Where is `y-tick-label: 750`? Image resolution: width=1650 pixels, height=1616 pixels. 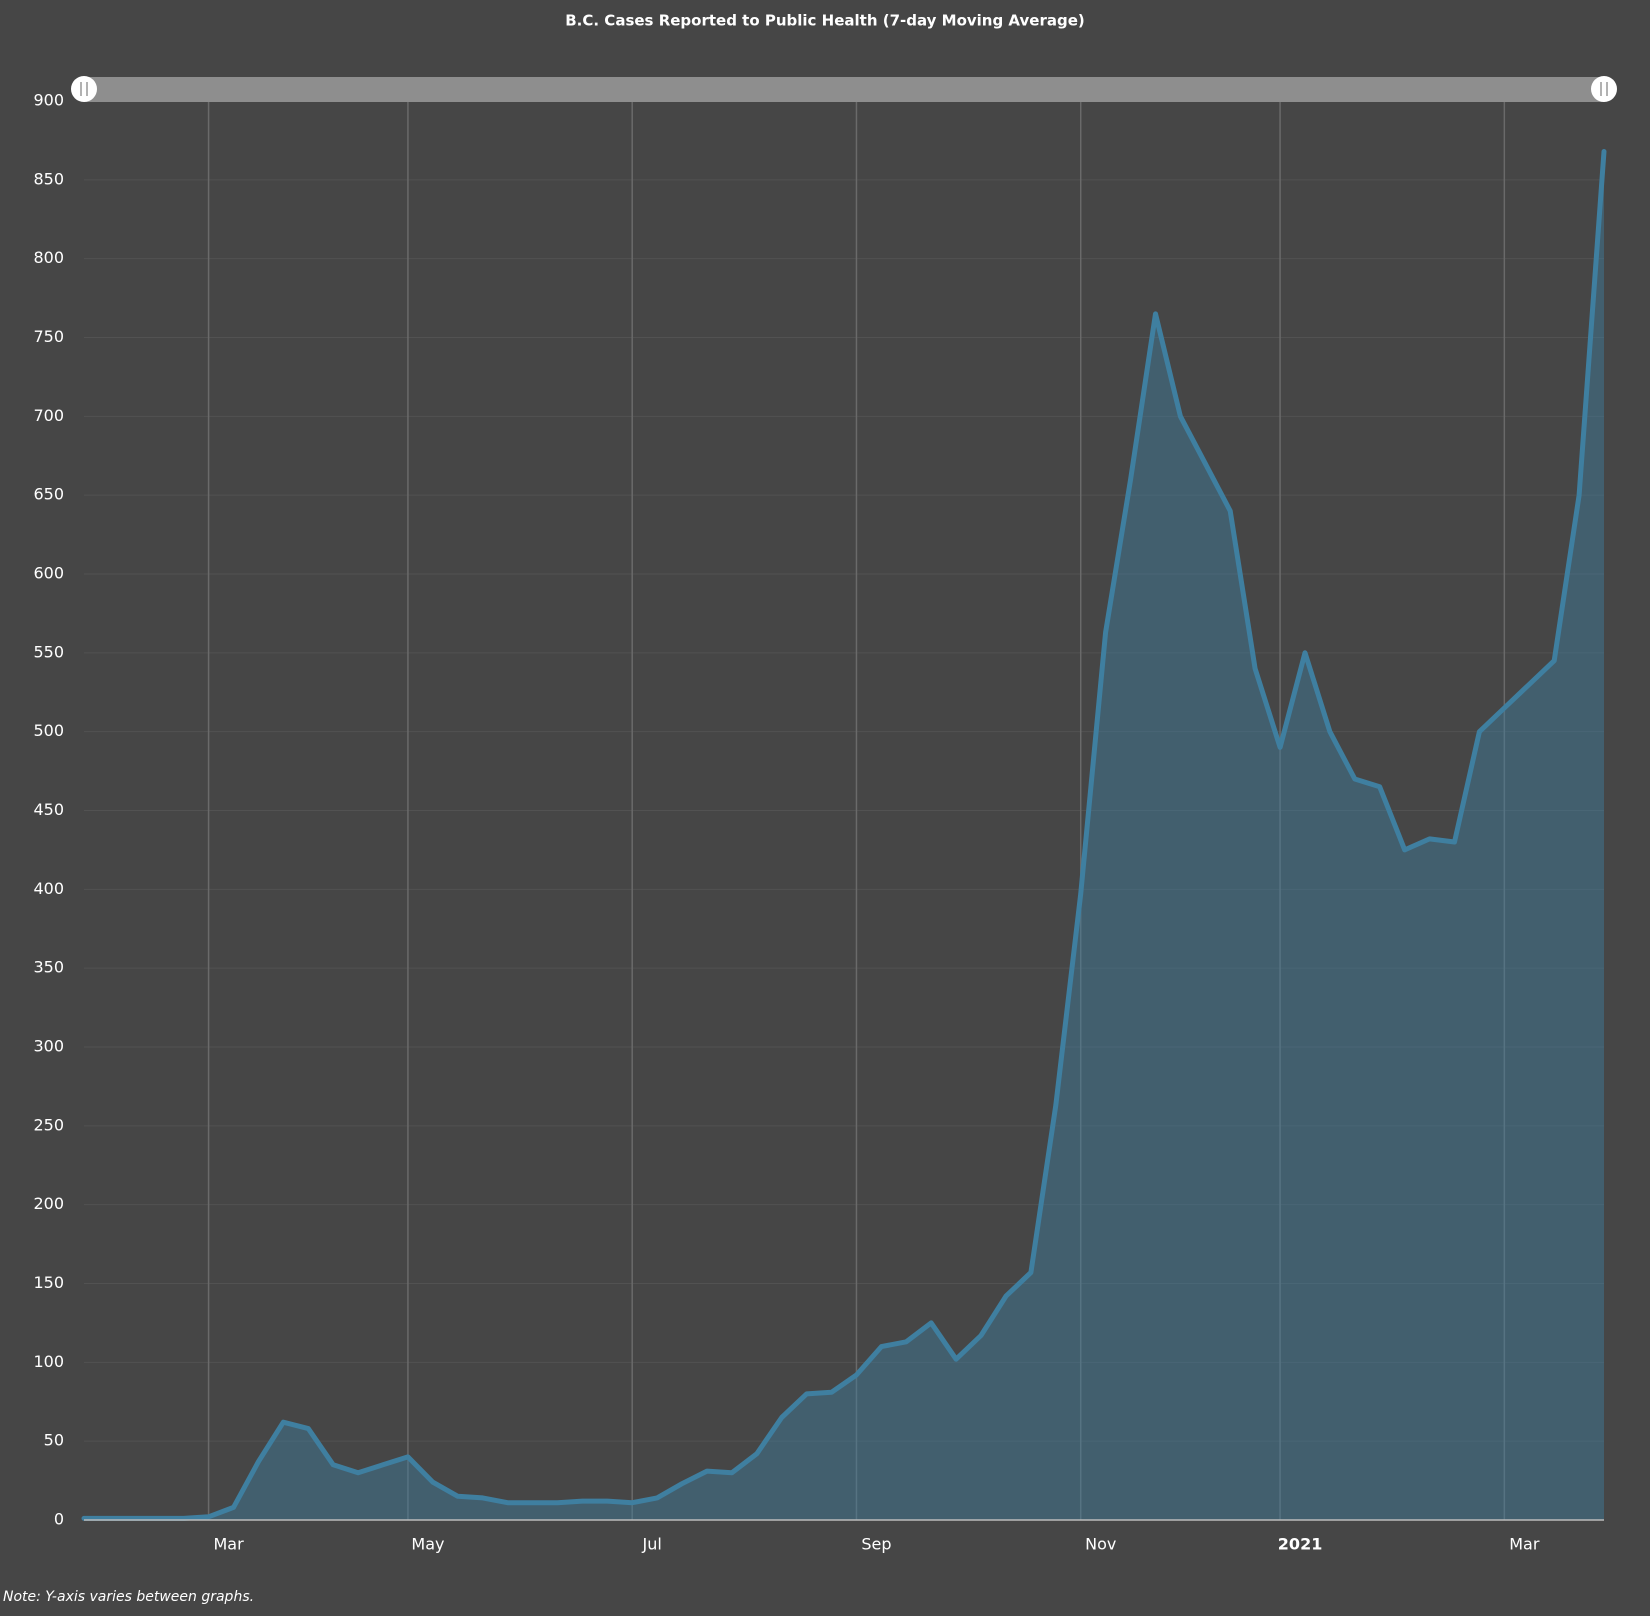 y-tick-label: 750 is located at coordinates (48, 336).